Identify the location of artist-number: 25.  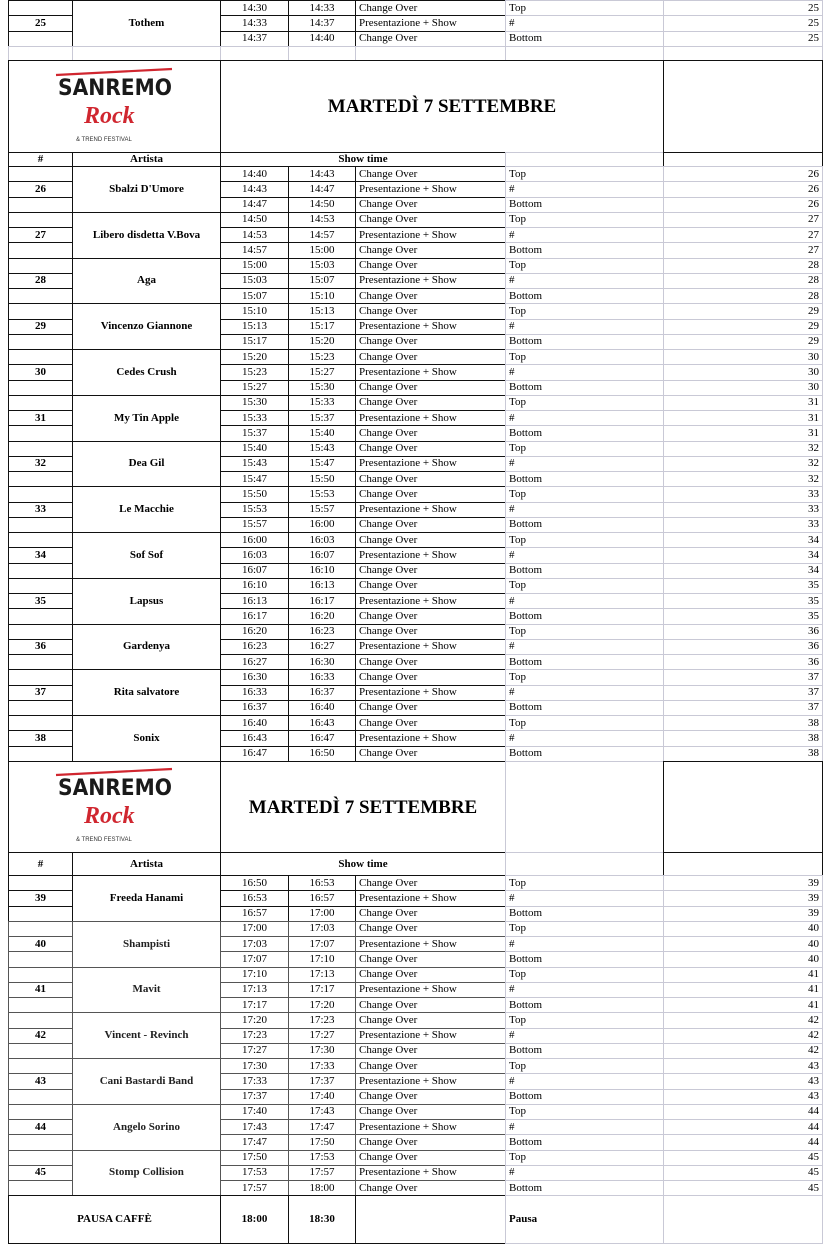
(40, 23).